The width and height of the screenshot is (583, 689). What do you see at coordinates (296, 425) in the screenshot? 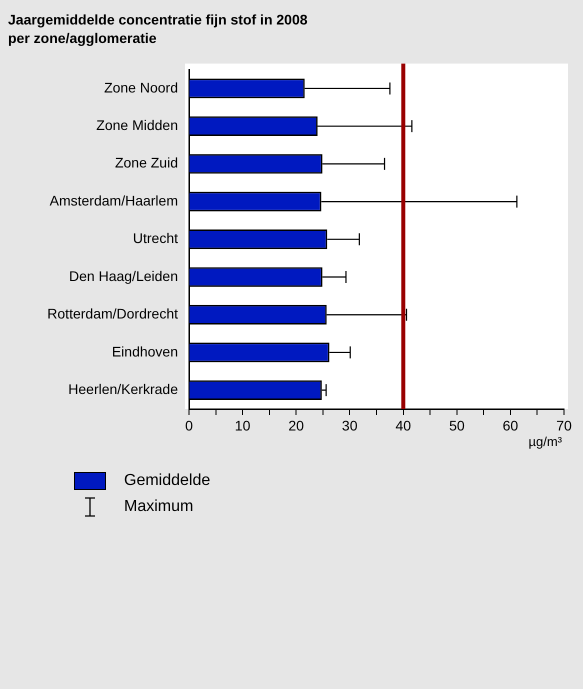
I see `x-tick-label: 20` at bounding box center [296, 425].